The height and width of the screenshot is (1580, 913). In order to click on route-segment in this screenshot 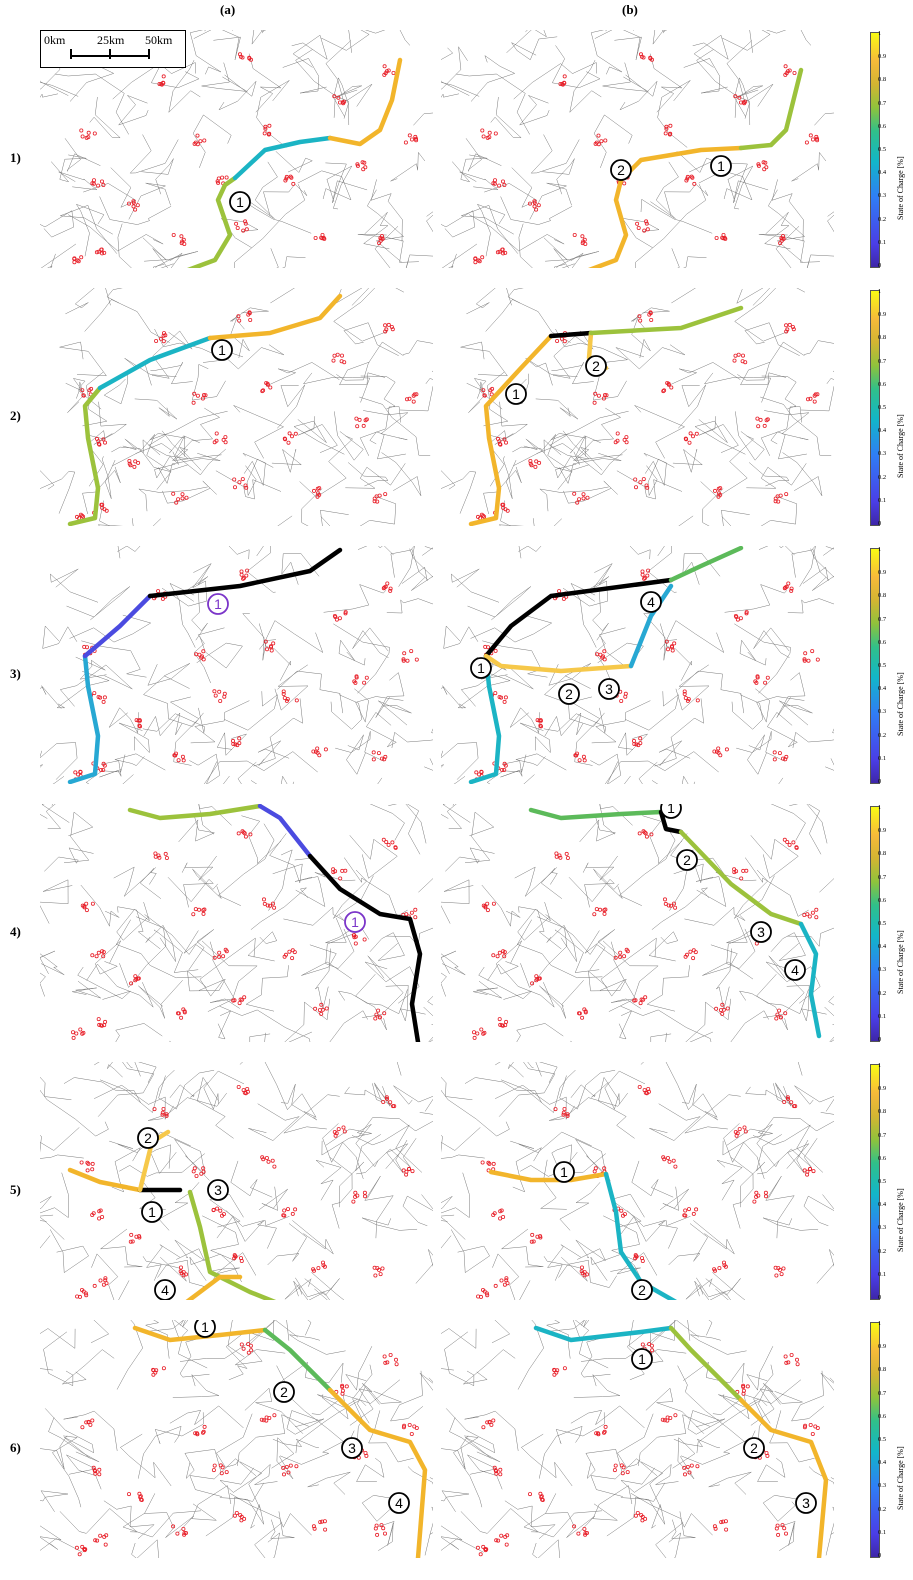, I will do `click(771, 109)`.